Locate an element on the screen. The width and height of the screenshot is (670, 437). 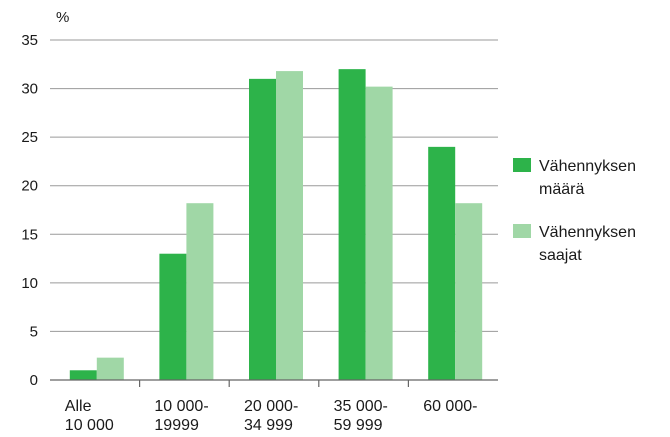
y-tick-label: 25 is located at coordinates (29, 137).